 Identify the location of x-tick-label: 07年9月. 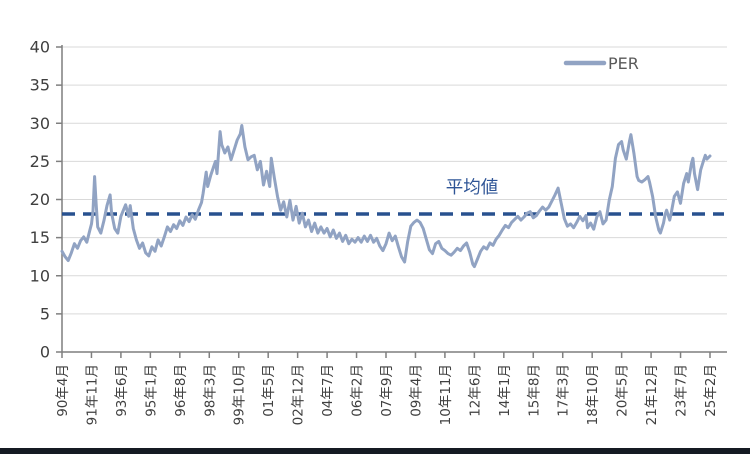
(387, 390).